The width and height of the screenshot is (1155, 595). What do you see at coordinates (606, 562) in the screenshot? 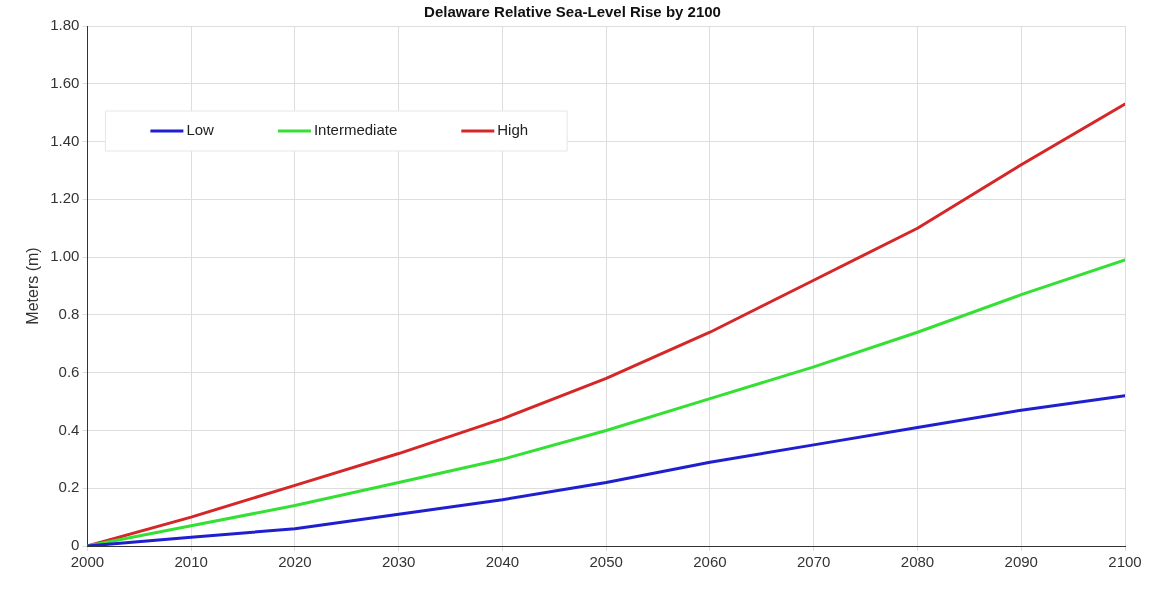
I see `x-tick-label: 2050` at bounding box center [606, 562].